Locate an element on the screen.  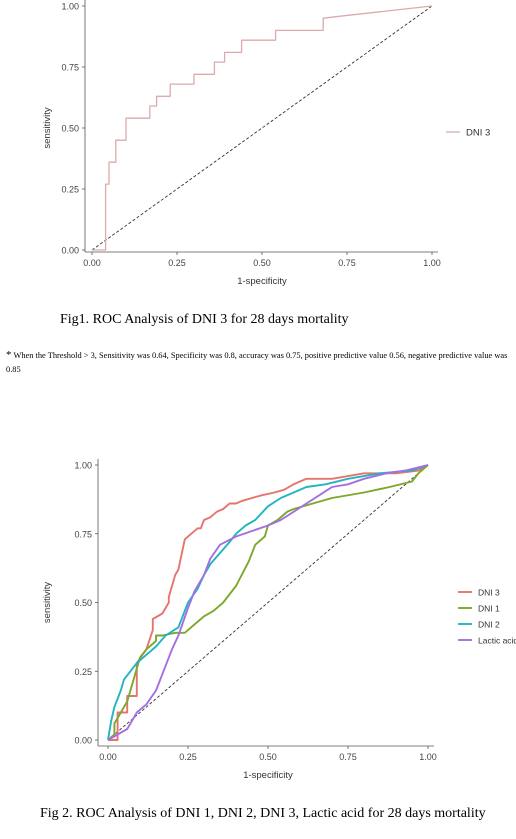
legend-label: DNI 2 is located at coordinates (489, 625).